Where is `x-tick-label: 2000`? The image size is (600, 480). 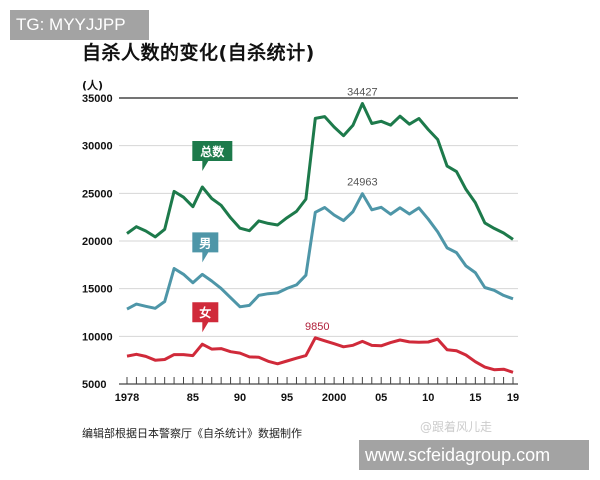 x-tick-label: 2000 is located at coordinates (334, 398).